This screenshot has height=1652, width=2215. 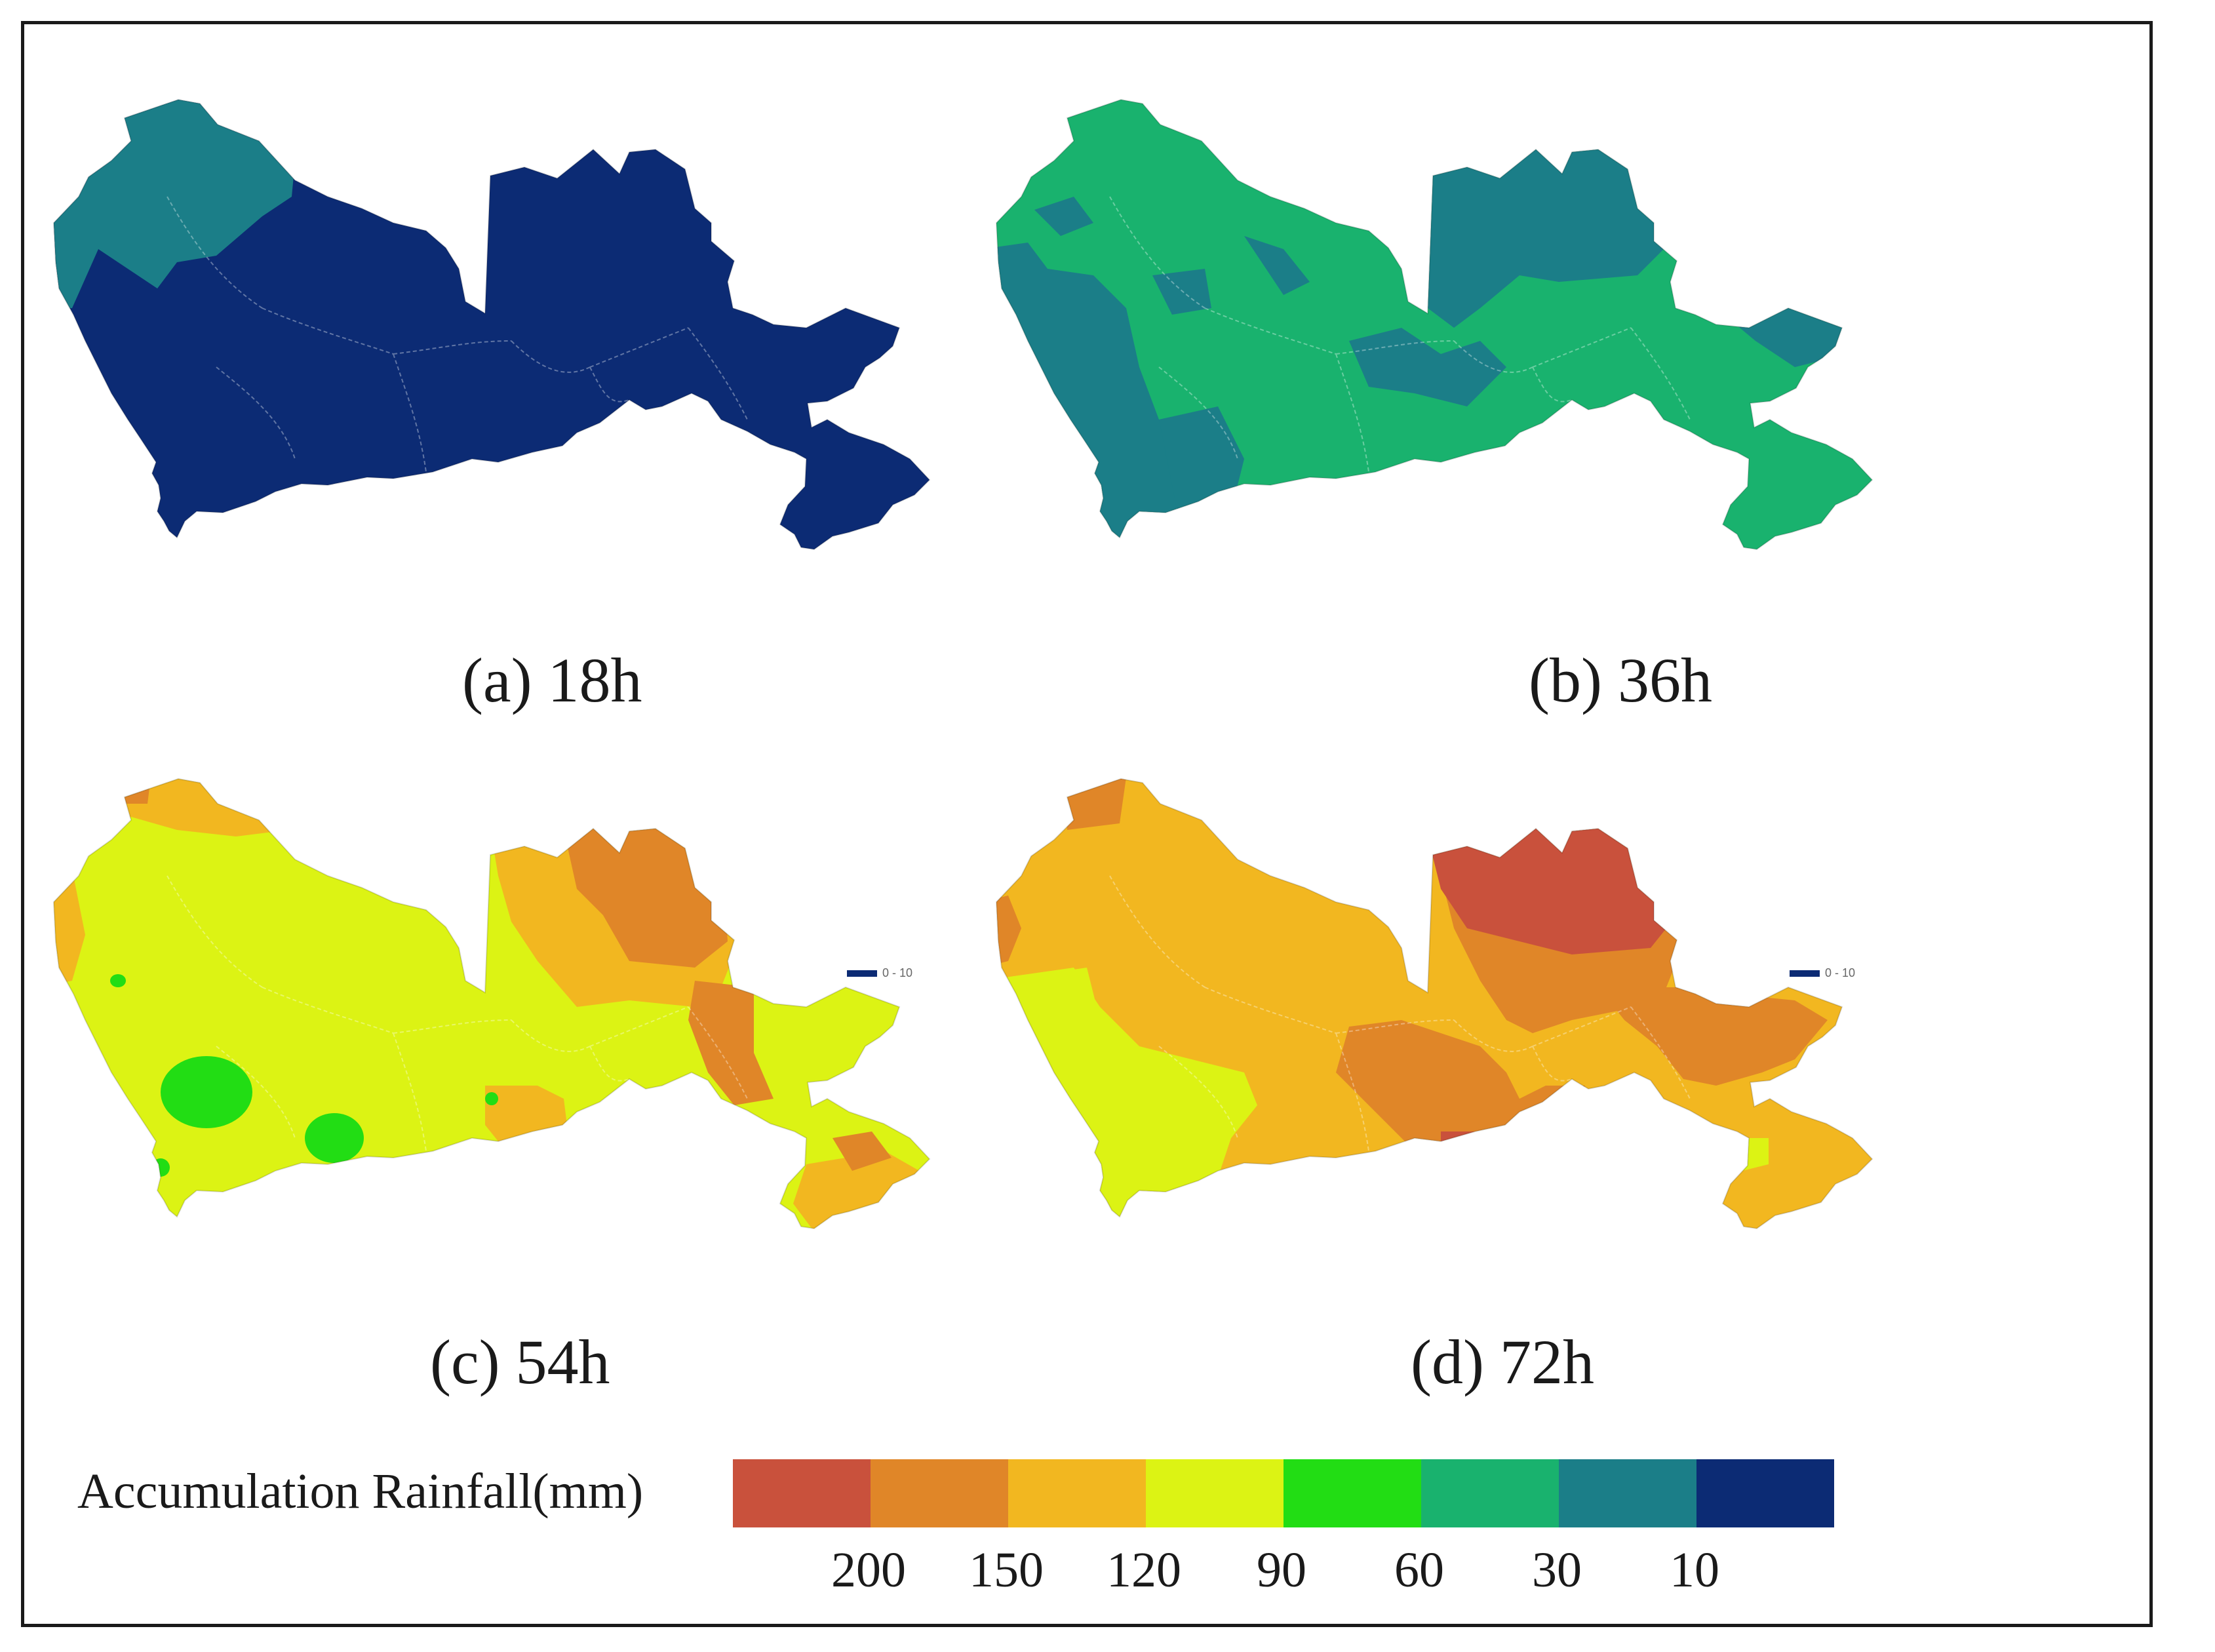 What do you see at coordinates (1557, 1570) in the screenshot?
I see `legend-tick: 30` at bounding box center [1557, 1570].